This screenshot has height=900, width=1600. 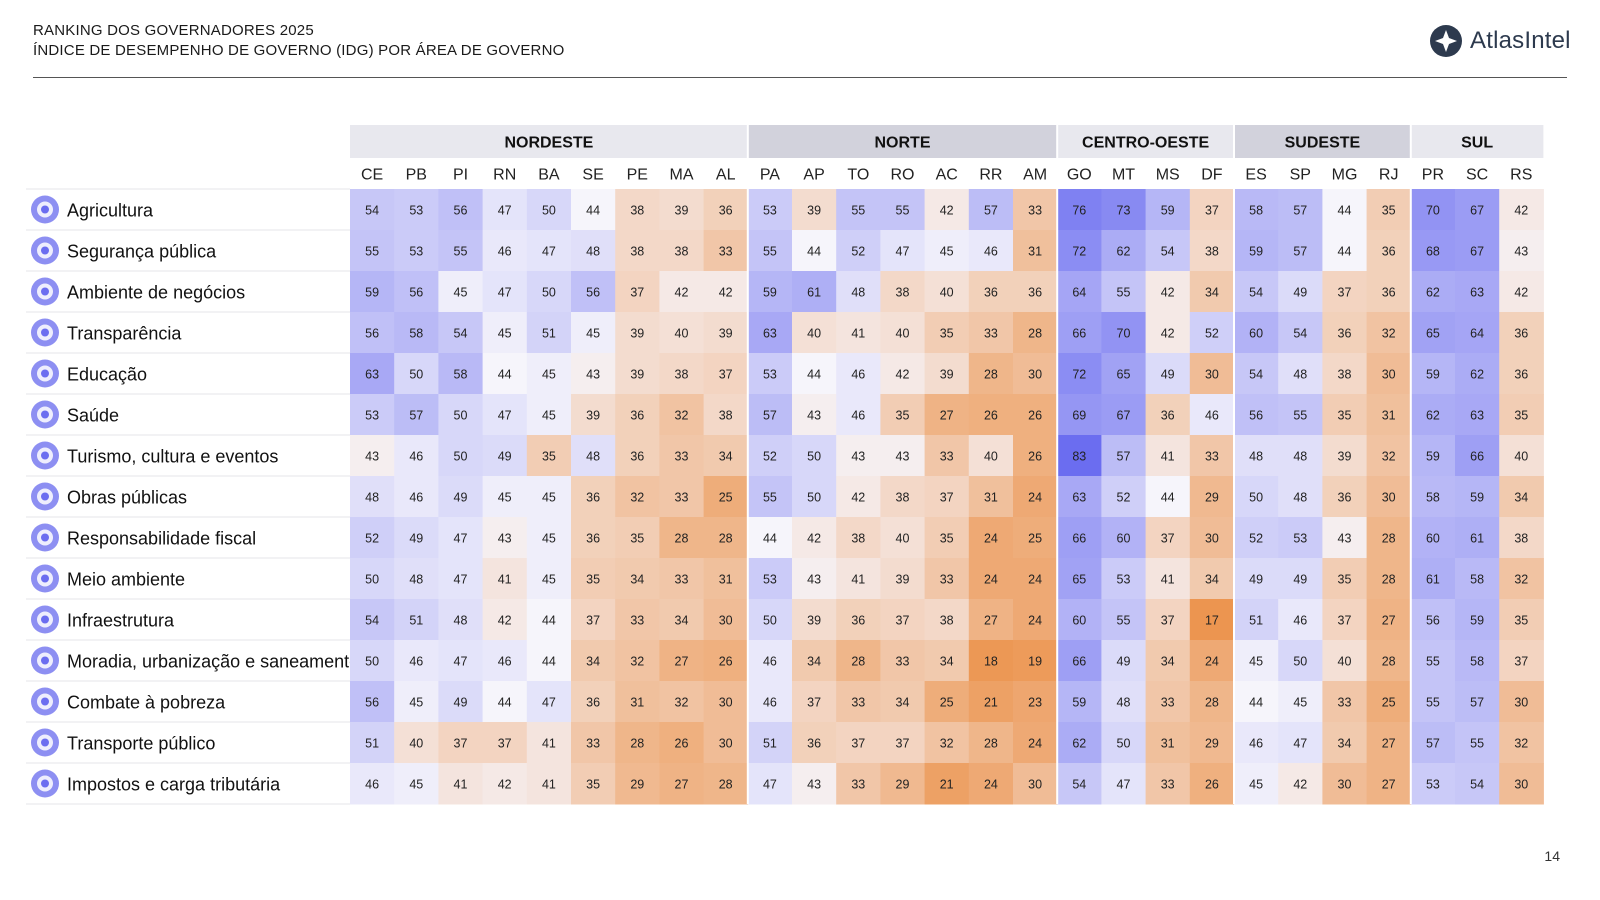 What do you see at coordinates (1300, 498) in the screenshot?
I see `cell-value: 48` at bounding box center [1300, 498].